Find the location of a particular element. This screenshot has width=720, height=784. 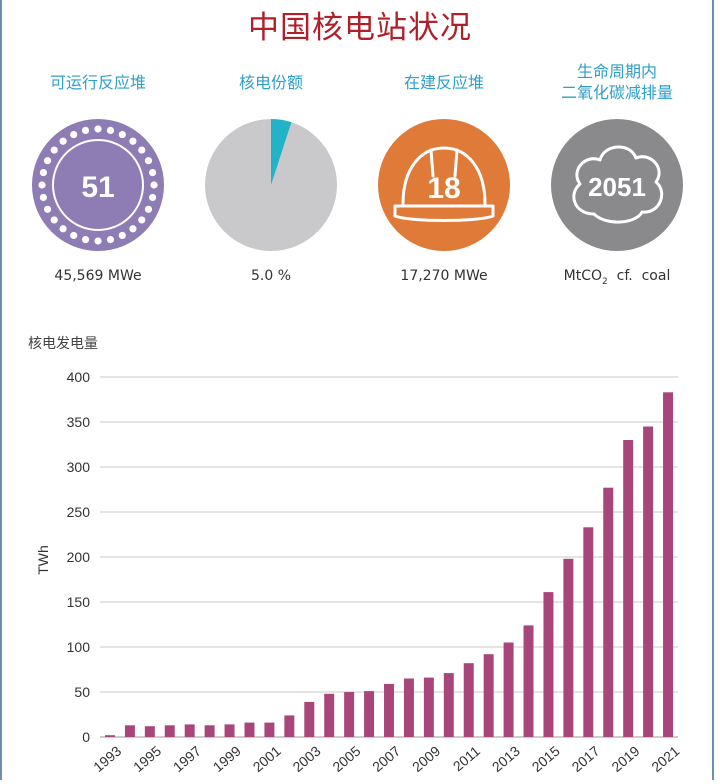

x-tick-label: 2021 is located at coordinates (665, 759).